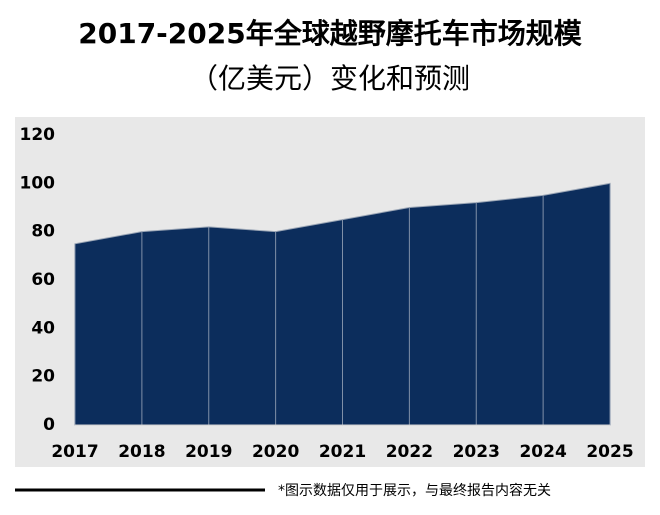 This screenshot has width=660, height=515. I want to click on y-tick-label: 20, so click(43, 377).